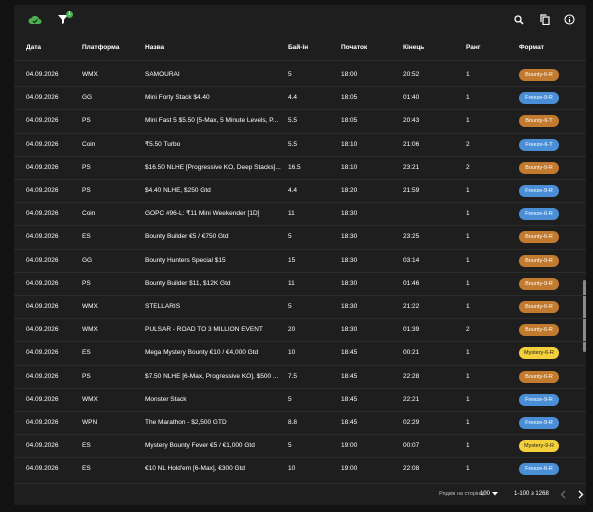  I want to click on format-pill: Freeze-6-T, so click(539, 144).